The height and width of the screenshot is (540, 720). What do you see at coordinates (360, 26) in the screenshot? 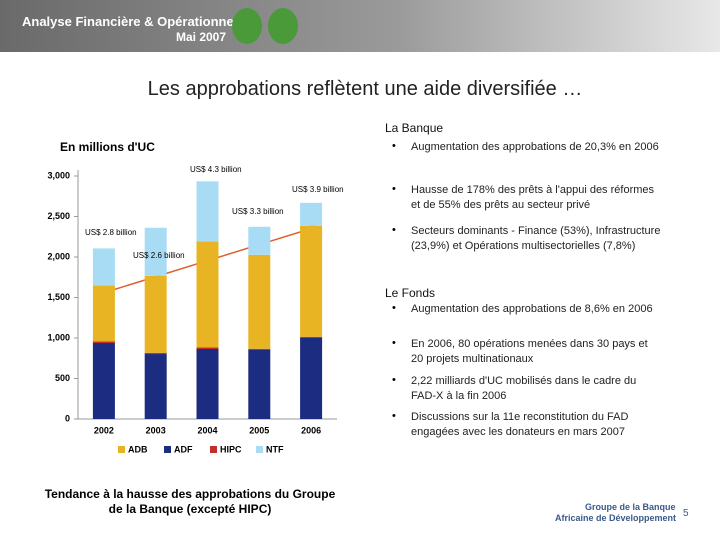
I see `header-banner` at bounding box center [360, 26].